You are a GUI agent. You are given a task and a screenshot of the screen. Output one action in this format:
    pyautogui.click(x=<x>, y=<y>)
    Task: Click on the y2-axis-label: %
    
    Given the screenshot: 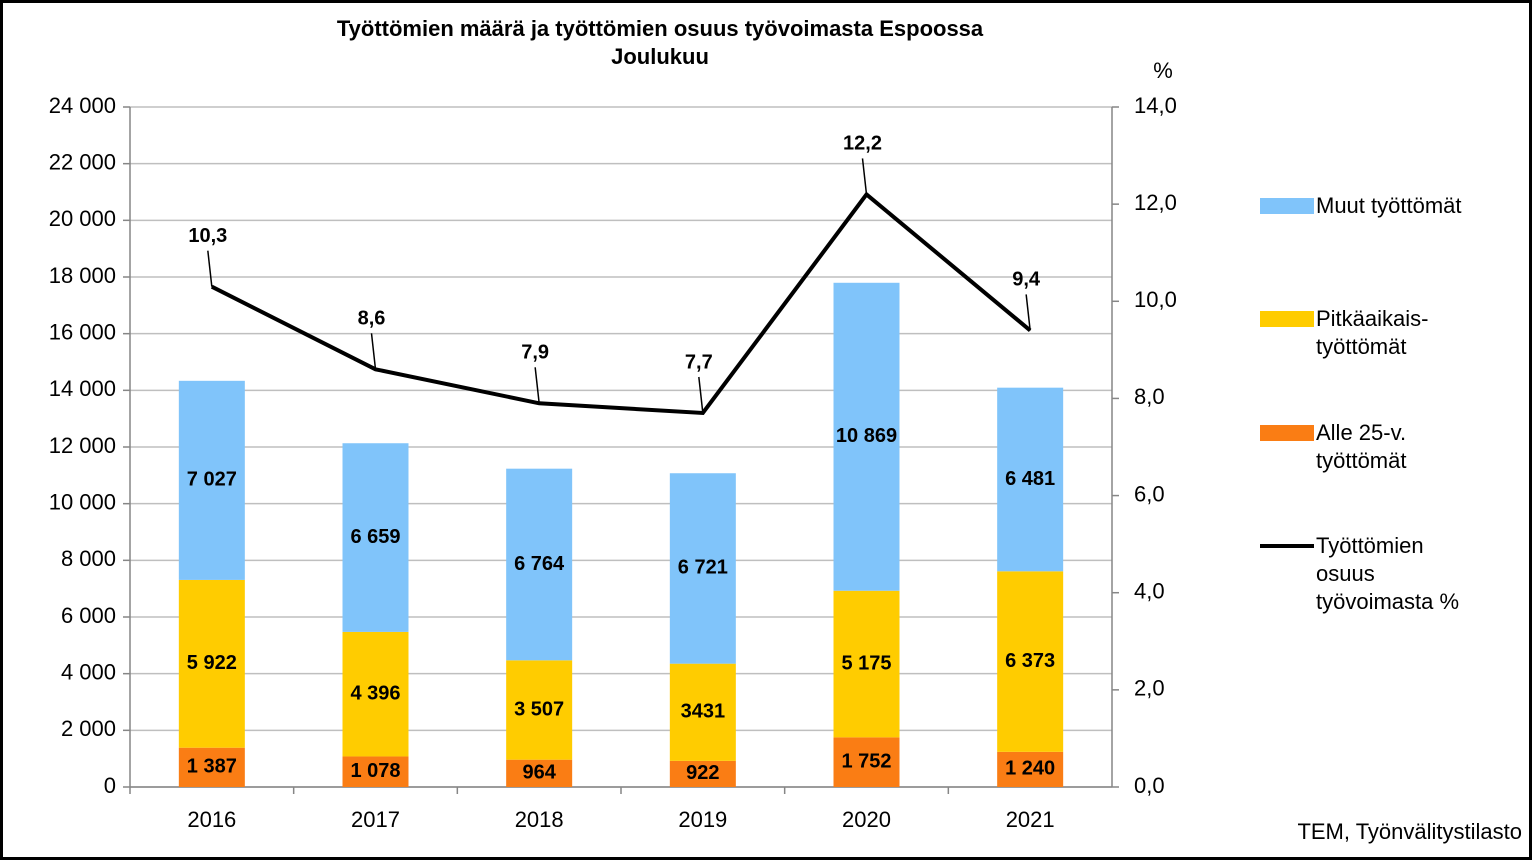 What is the action you would take?
    pyautogui.click(x=1163, y=70)
    